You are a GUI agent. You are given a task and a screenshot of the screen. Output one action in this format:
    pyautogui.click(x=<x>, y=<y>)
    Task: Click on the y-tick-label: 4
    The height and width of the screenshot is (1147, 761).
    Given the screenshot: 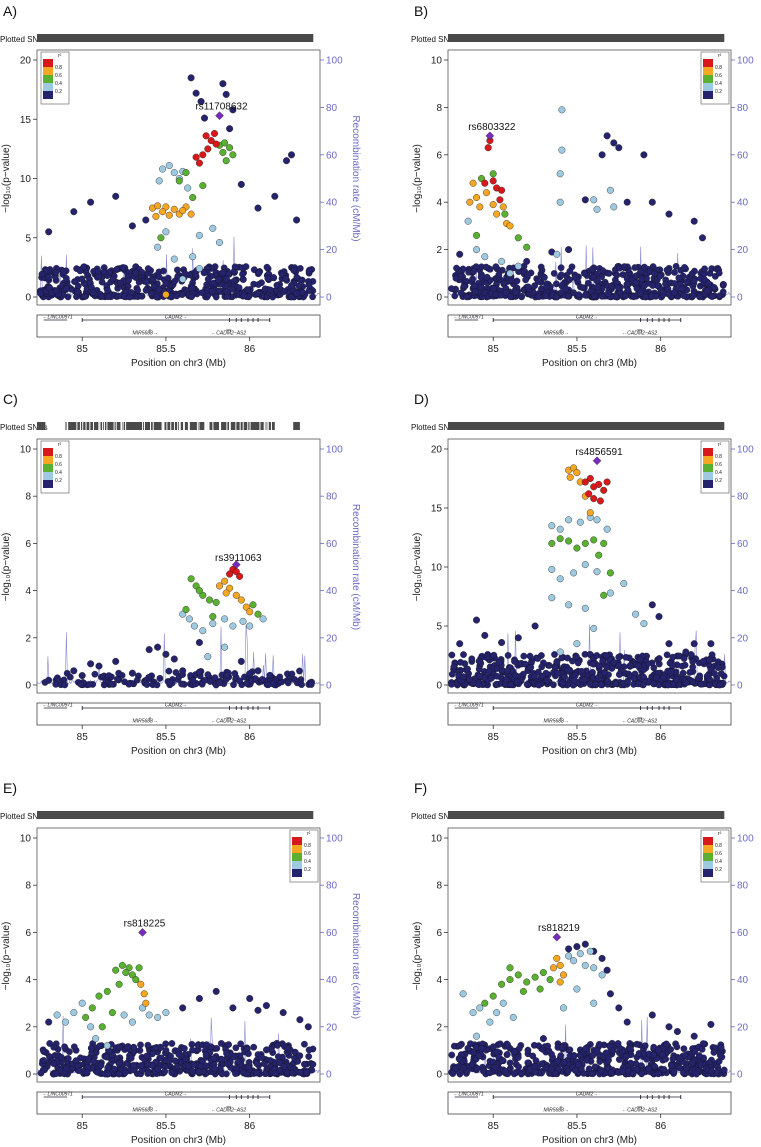 What is the action you would take?
    pyautogui.click(x=439, y=980)
    